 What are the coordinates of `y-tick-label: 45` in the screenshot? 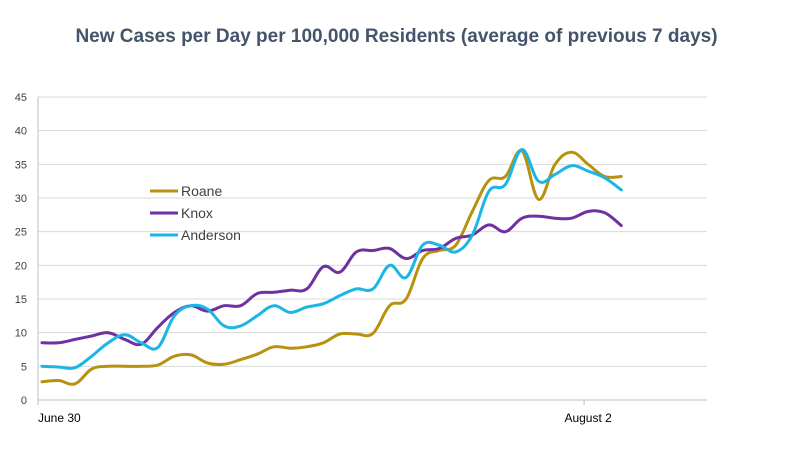 It's located at (21, 98).